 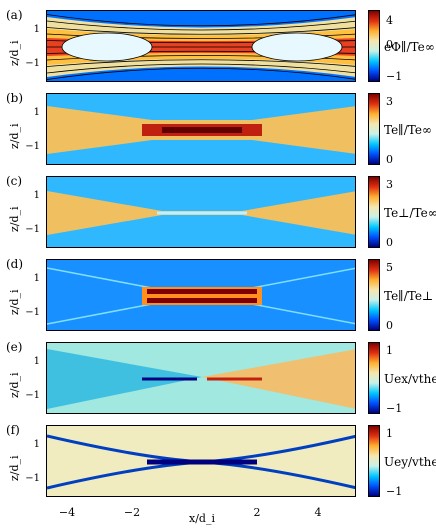 I want to click on panel-label: (c), so click(x=14, y=181).